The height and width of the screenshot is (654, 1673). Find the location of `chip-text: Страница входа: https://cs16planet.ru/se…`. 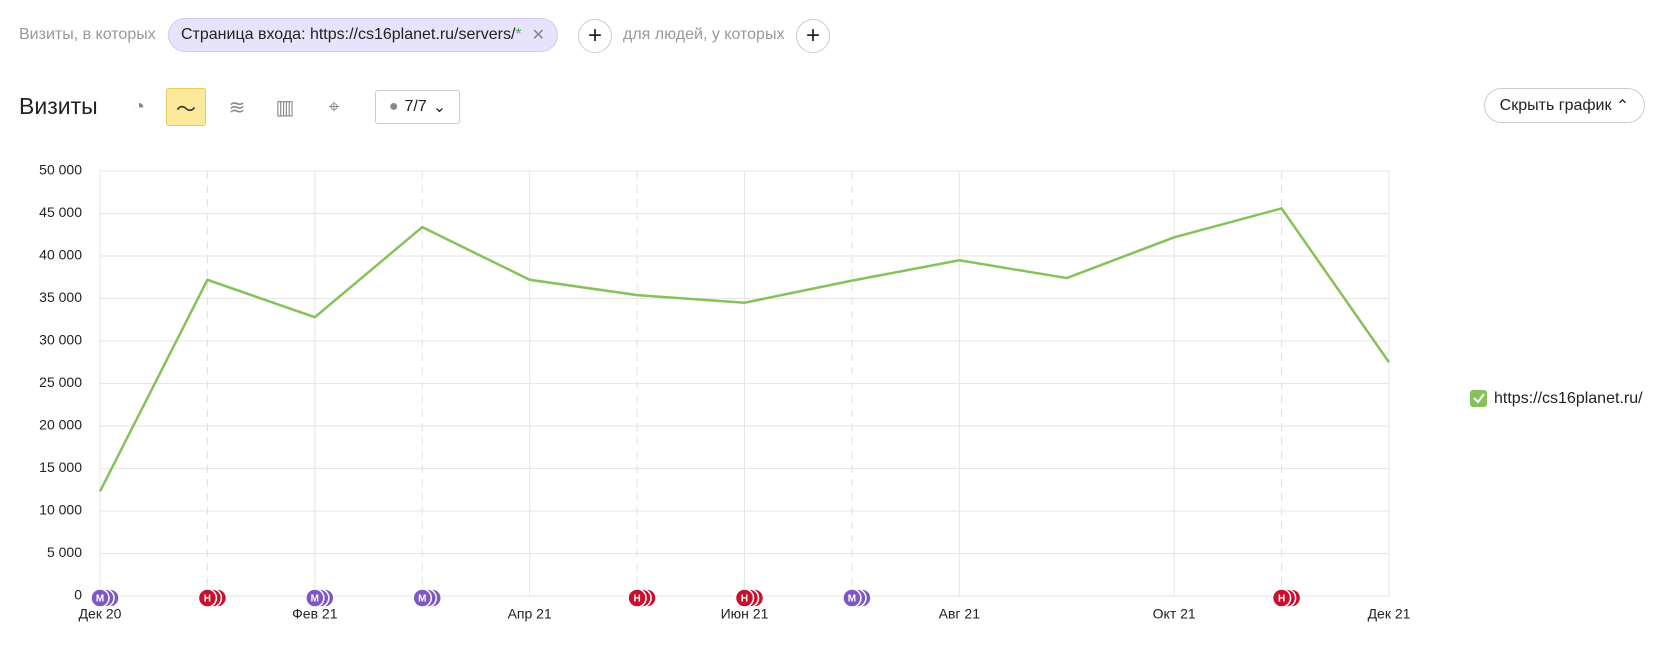

chip-text: Страница входа: https://cs16planet.ru/se… is located at coordinates (348, 34).